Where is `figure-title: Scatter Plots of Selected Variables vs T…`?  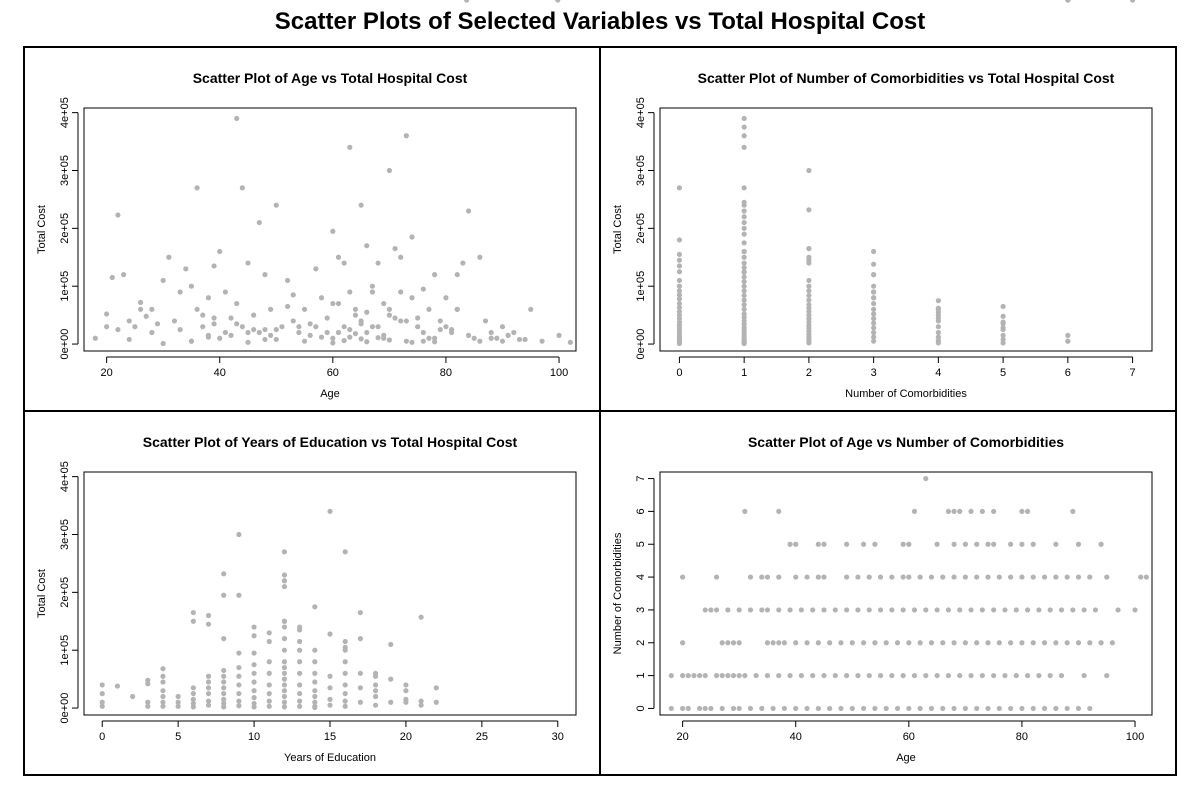 figure-title: Scatter Plots of Selected Variables vs T… is located at coordinates (600, 21).